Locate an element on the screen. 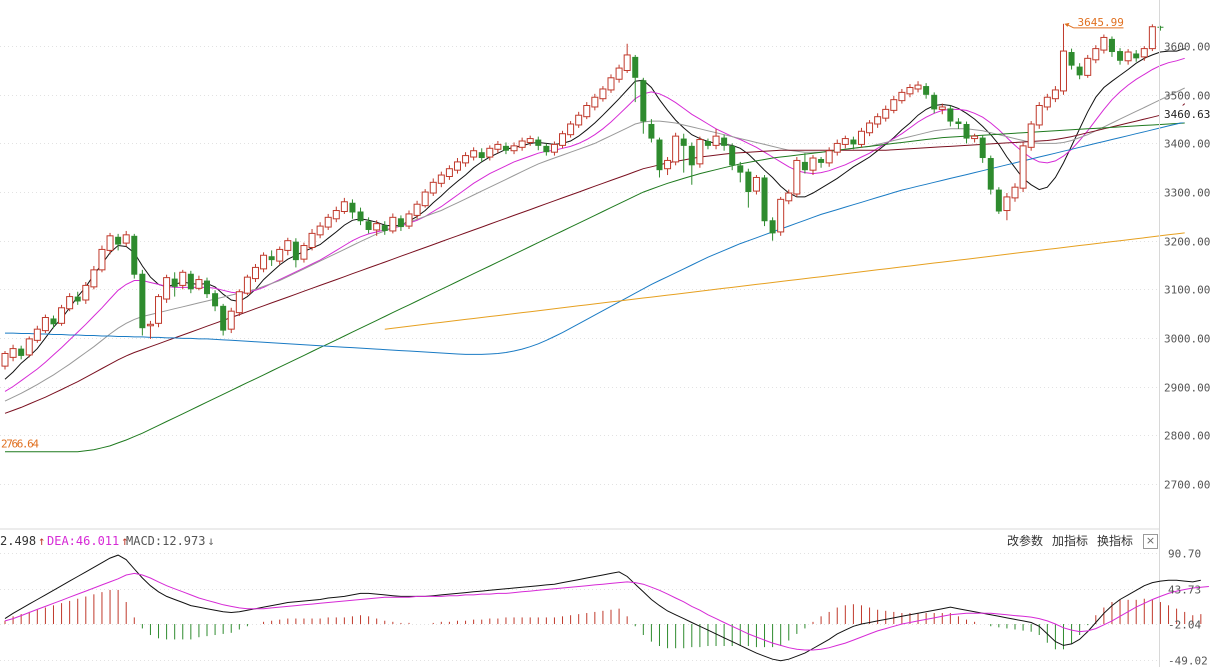  add-indicator-button: 加指标 is located at coordinates (1070, 541).